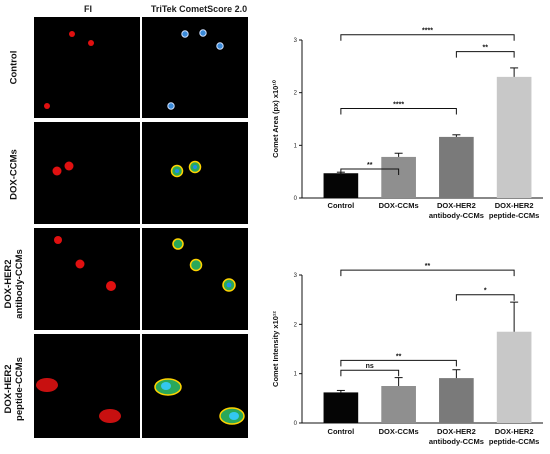 The image size is (550, 454). What do you see at coordinates (370, 366) in the screenshot?
I see `significance-label: ns` at bounding box center [370, 366].